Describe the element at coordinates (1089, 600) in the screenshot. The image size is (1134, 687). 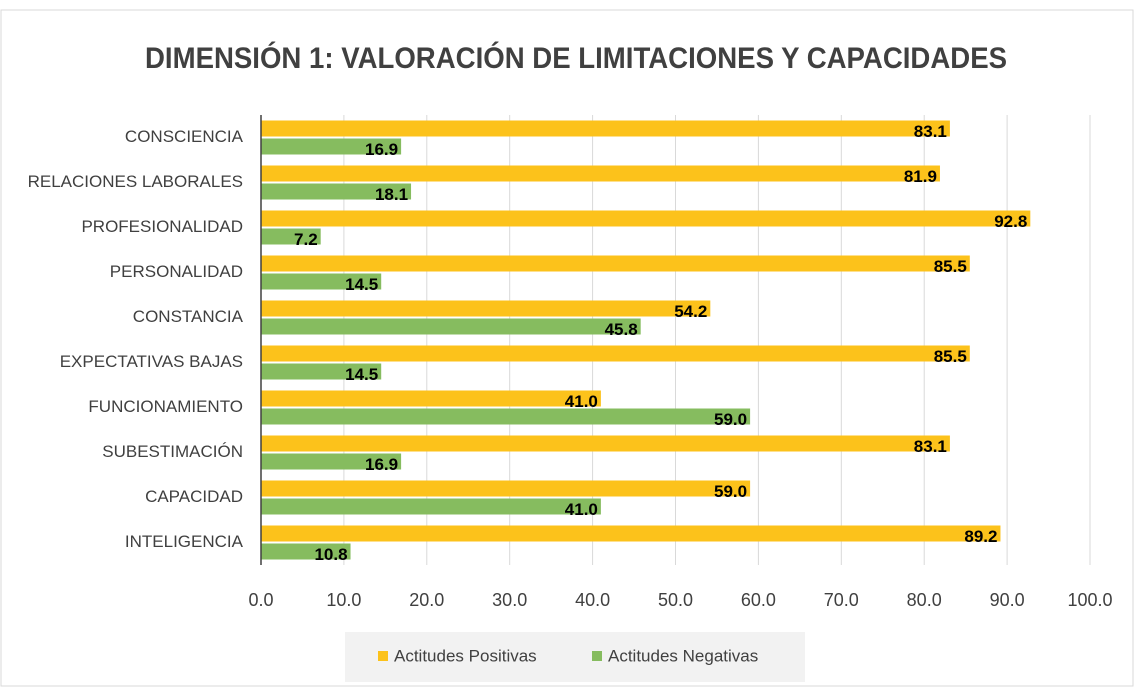
I see `x-tick-label: 100.0` at that location.